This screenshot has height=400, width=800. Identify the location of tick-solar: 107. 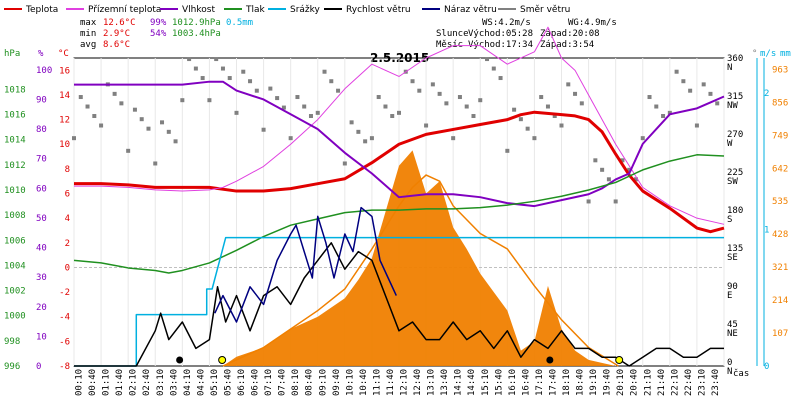
(780, 334).